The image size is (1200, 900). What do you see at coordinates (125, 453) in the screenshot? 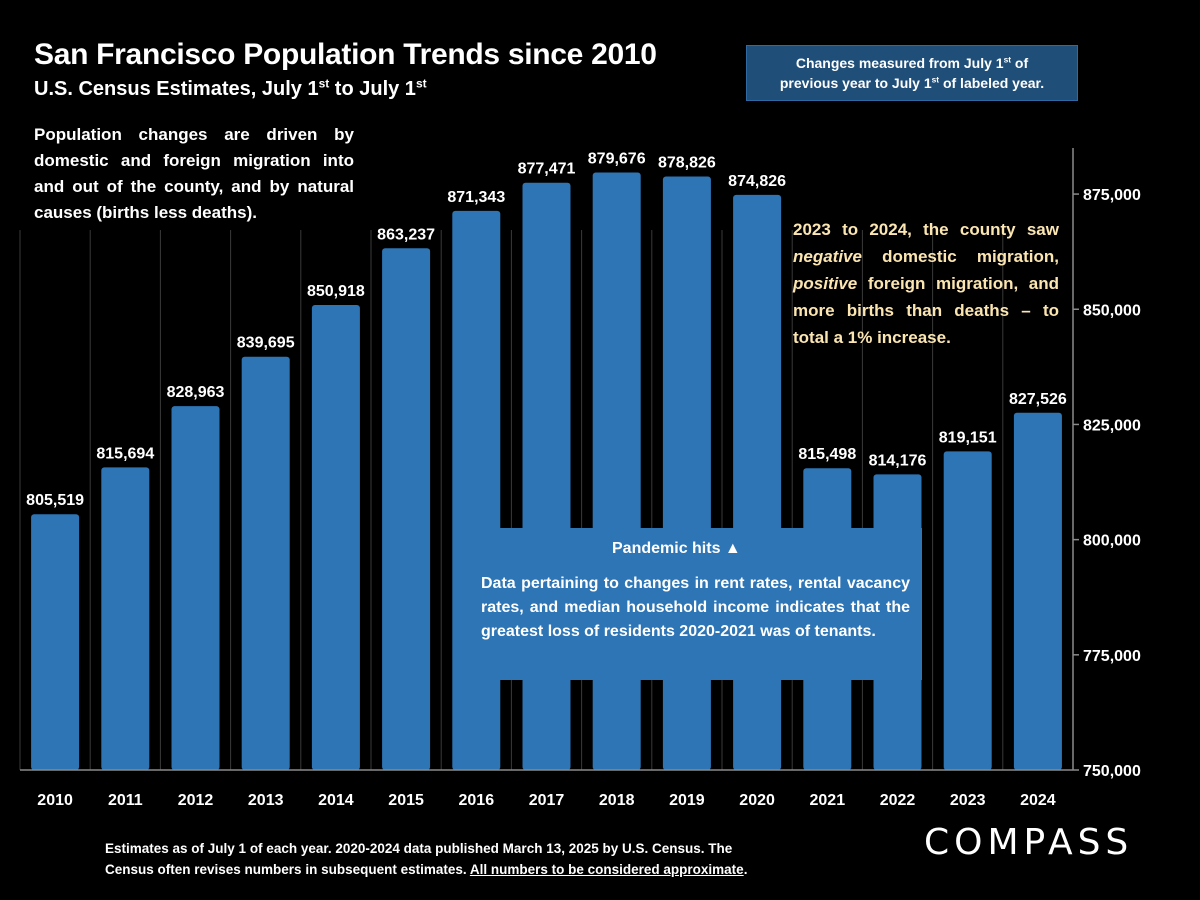
I see `bar-value-label: 815,694` at bounding box center [125, 453].